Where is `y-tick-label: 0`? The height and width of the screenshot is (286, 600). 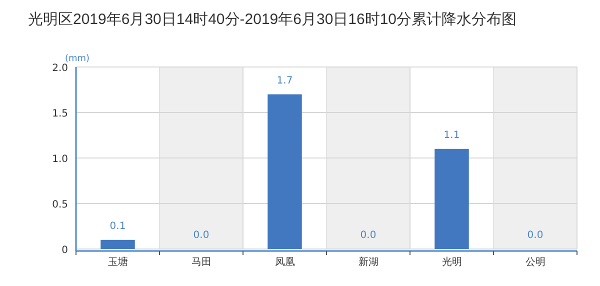 y-tick-label: 0 is located at coordinates (65, 250).